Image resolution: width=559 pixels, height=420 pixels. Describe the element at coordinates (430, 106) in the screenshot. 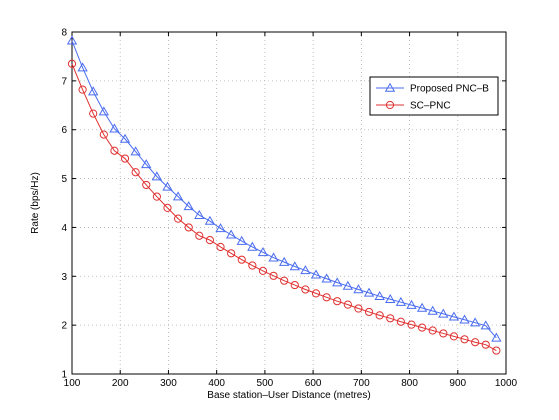

I see `legend-label-sc-pnc: SC–PNC` at that location.